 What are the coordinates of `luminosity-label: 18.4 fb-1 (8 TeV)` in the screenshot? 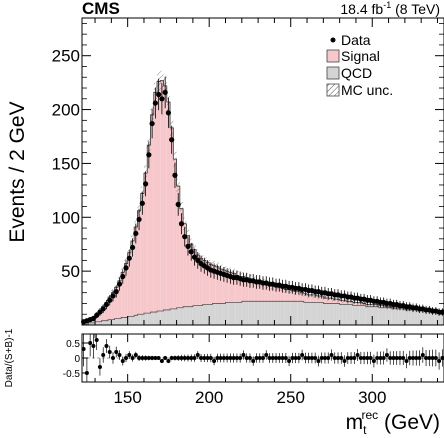 It's located at (390, 8).